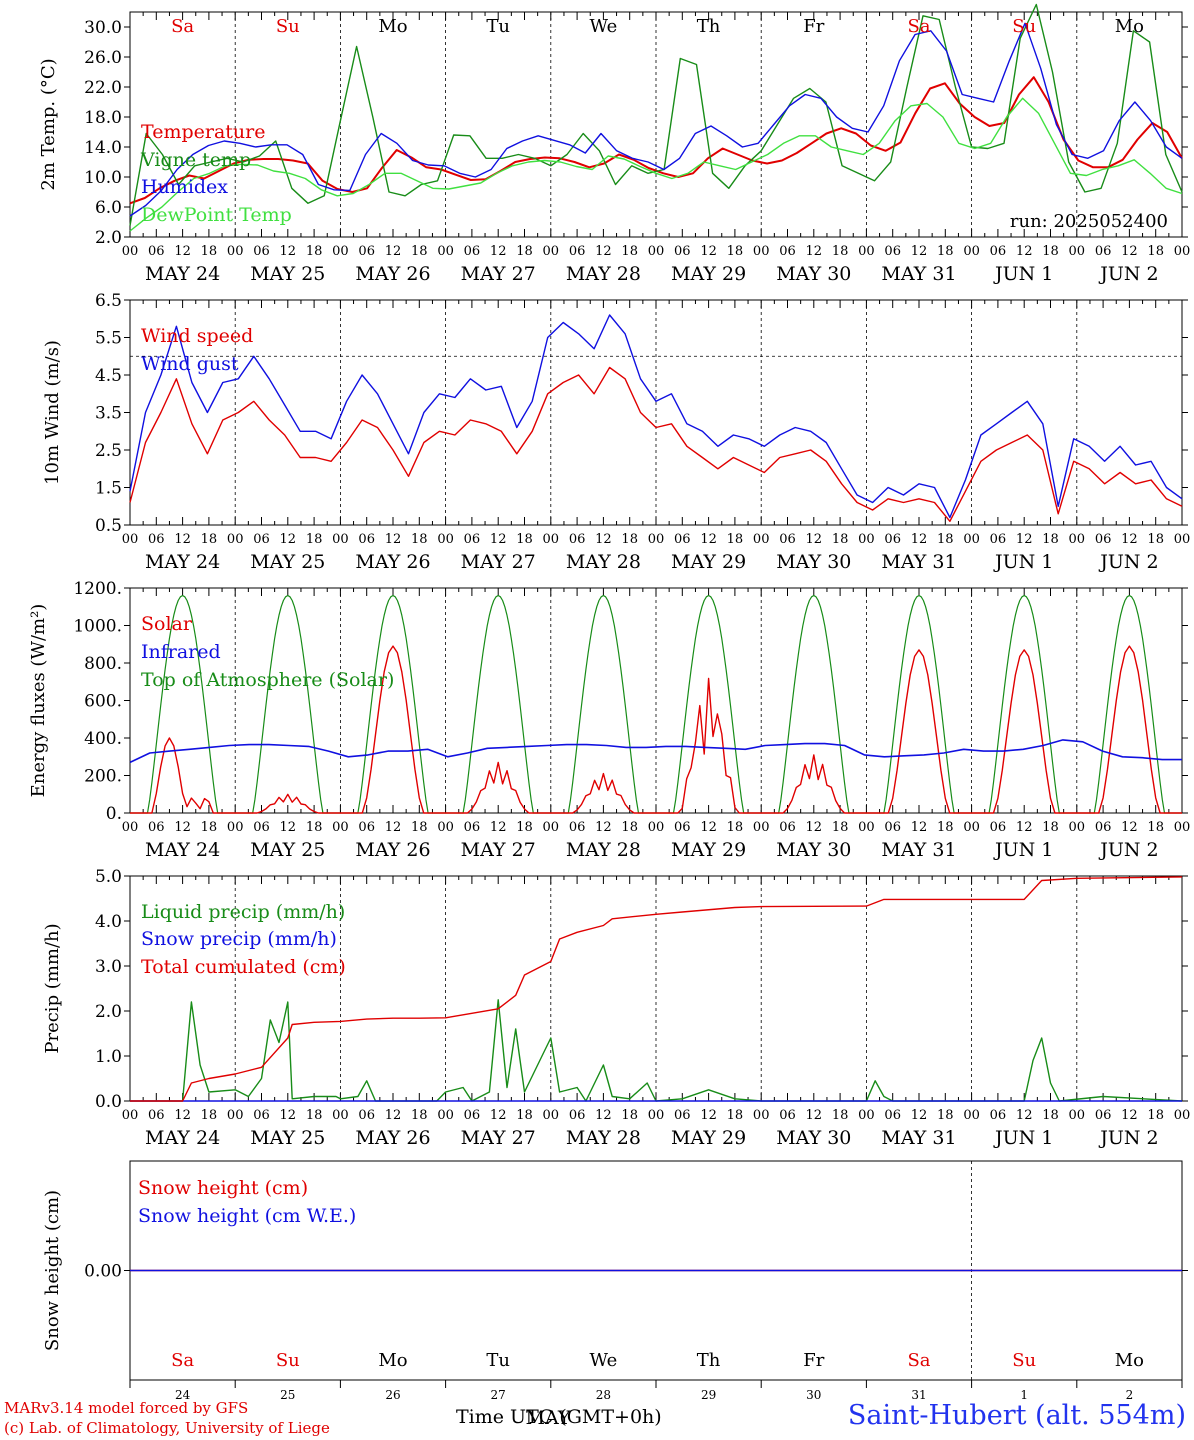  I want to click on date-label: MAY 28, so click(603, 274).